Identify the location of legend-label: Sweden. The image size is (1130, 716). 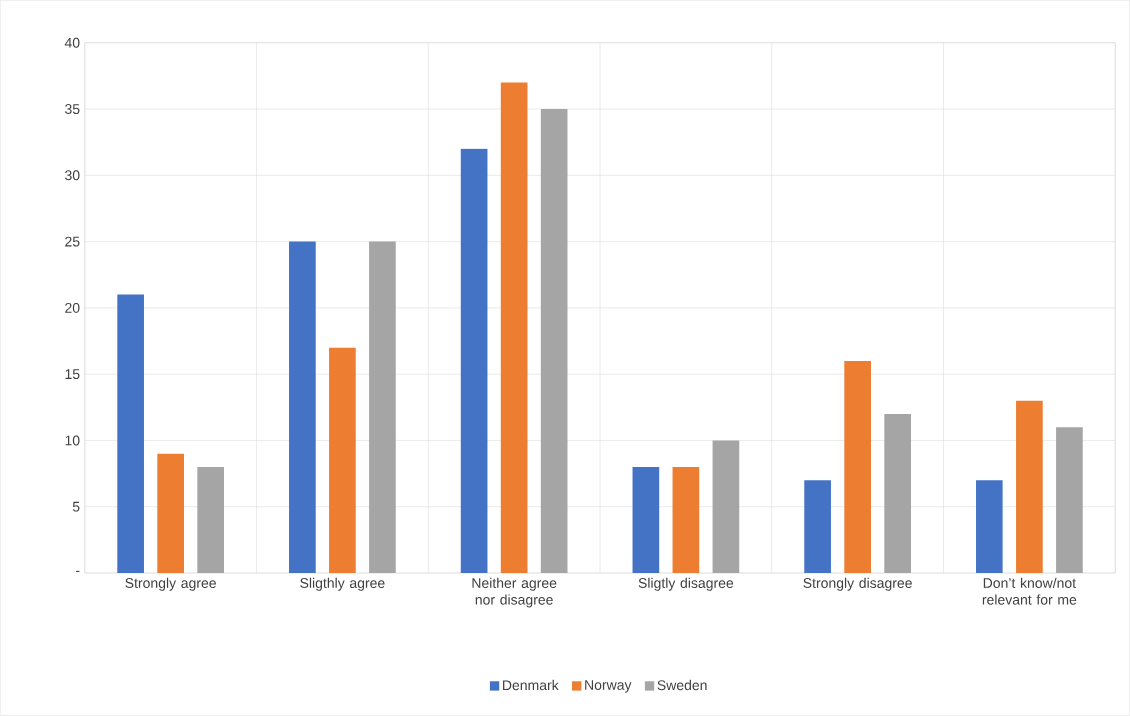
(682, 685).